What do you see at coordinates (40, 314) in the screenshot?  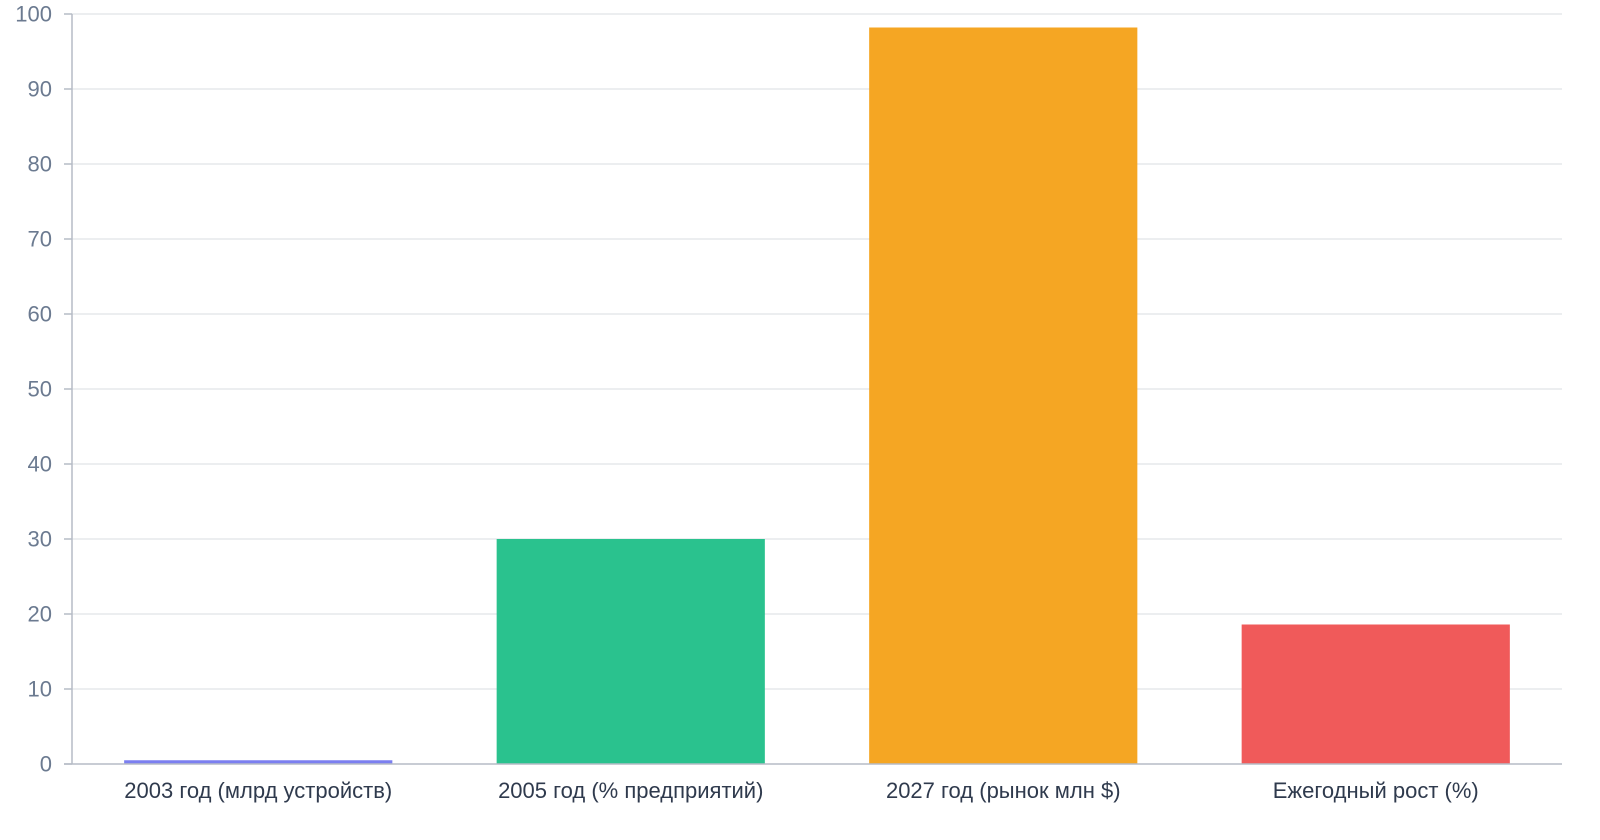 I see `y-tick-label: 60` at bounding box center [40, 314].